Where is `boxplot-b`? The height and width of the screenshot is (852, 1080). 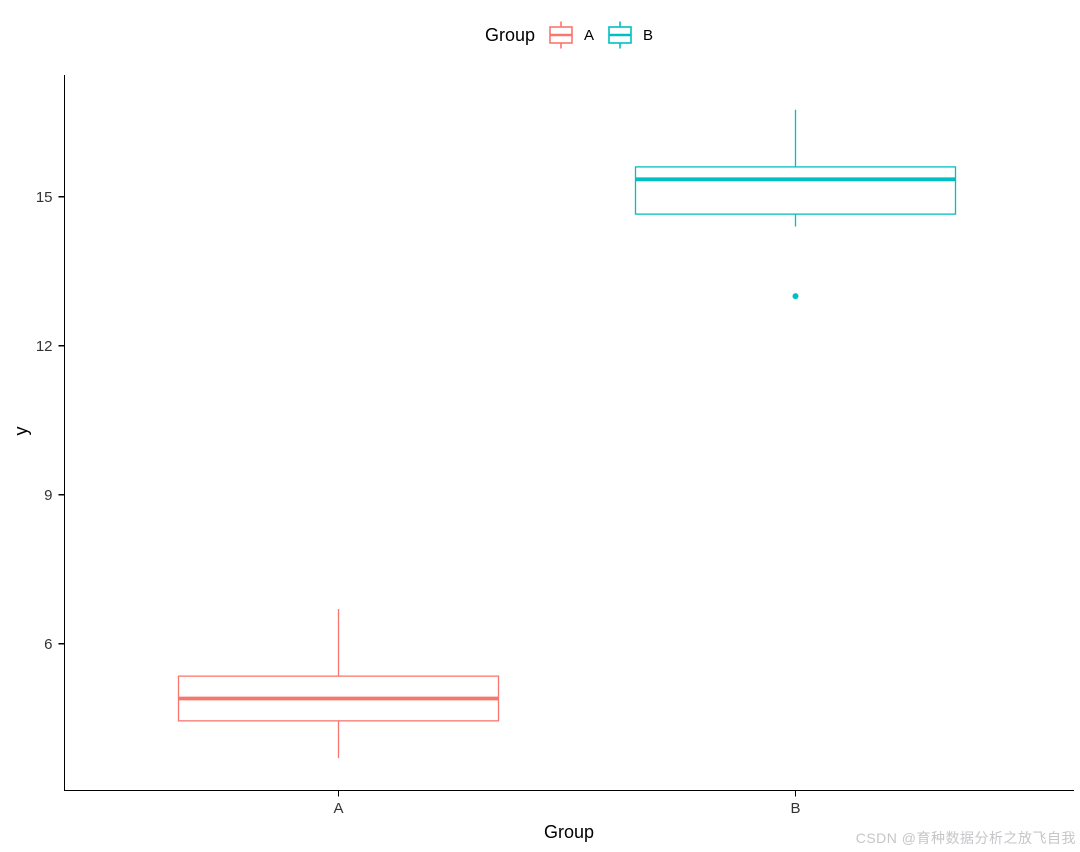
boxplot-b is located at coordinates (795, 204).